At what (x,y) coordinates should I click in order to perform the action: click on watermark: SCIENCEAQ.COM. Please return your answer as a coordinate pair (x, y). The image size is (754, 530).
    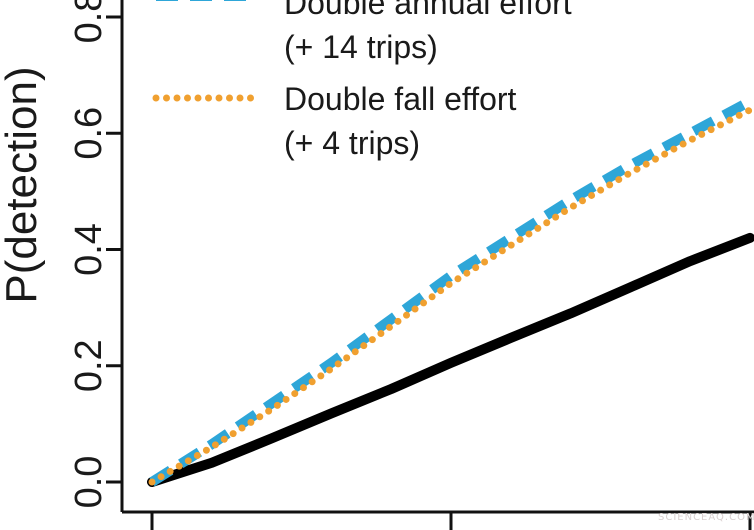
    Looking at the image, I should click on (706, 517).